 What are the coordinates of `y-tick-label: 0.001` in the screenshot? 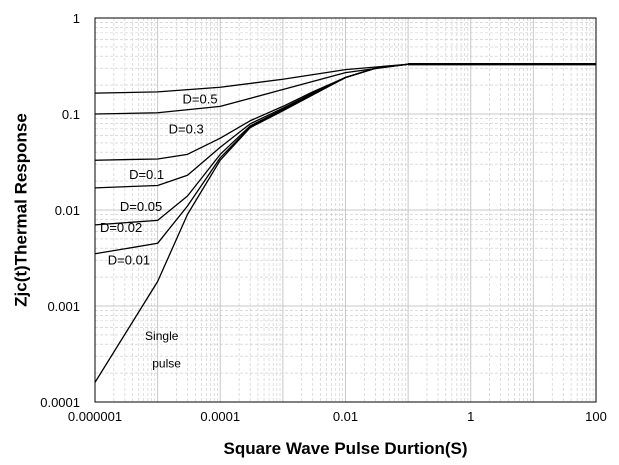 It's located at (63, 306).